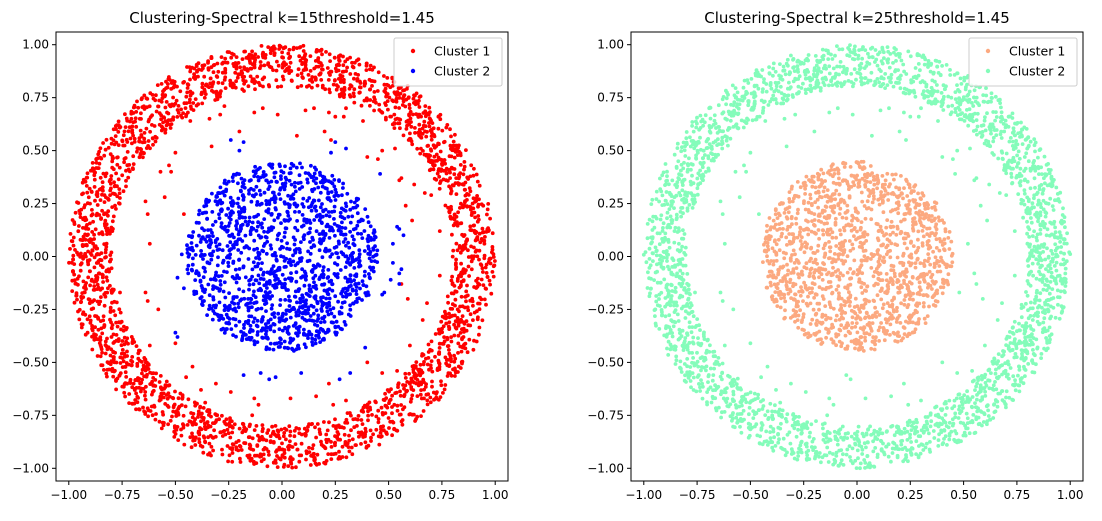 The image size is (1102, 521). What do you see at coordinates (35, 151) in the screenshot?
I see `y-tick-label: 0.50` at bounding box center [35, 151].